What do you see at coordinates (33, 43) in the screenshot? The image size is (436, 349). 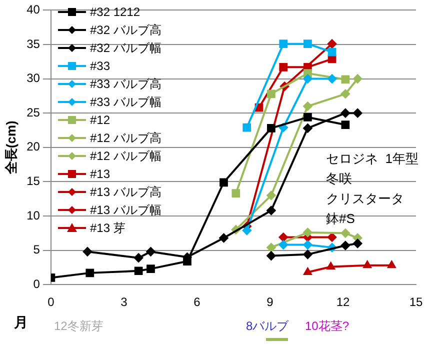 I see `y-tick-label: 35` at bounding box center [33, 43].